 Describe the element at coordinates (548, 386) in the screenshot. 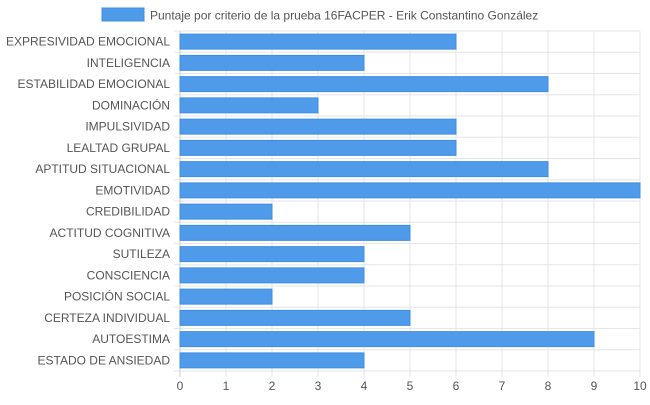

I see `x-tick-label: 8` at that location.